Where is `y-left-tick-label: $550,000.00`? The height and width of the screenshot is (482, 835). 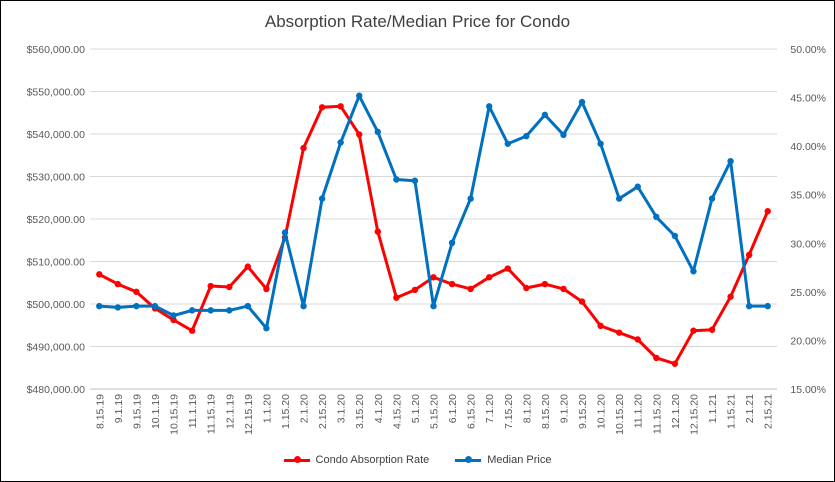 y-left-tick-label: $550,000.00 is located at coordinates (56, 93).